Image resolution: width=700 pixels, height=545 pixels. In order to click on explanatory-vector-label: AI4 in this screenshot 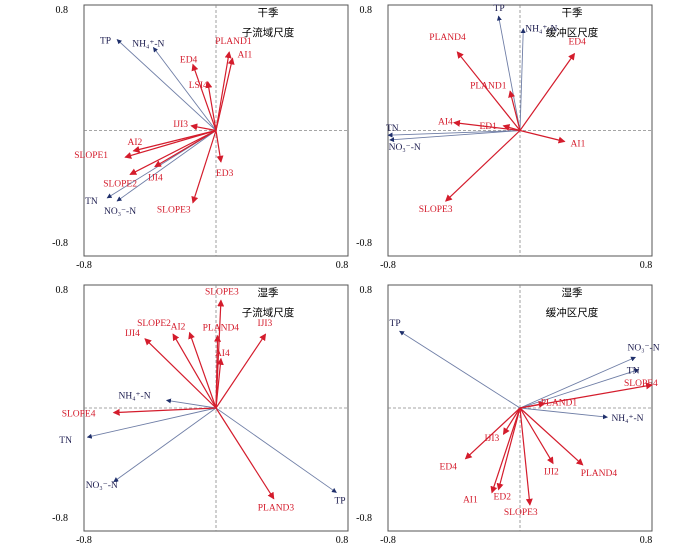, I will do `click(445, 123)`.